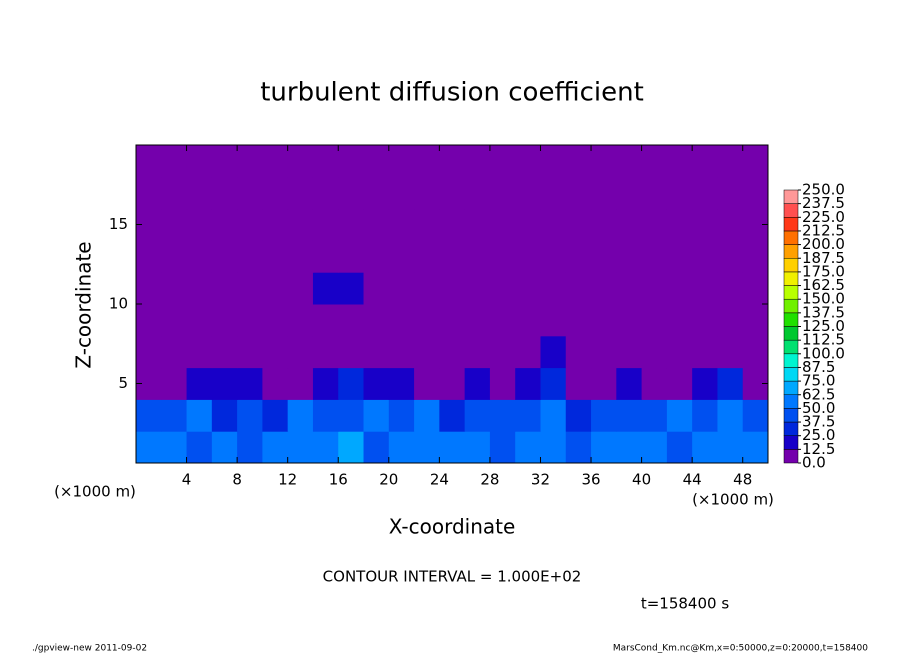  Describe the element at coordinates (823, 217) in the screenshot. I see `colorbar-label: 225.0` at that location.